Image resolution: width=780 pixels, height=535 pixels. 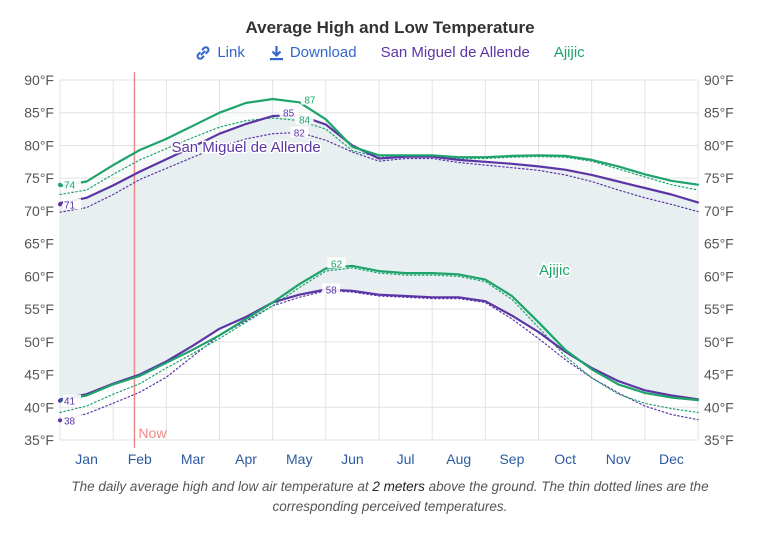 I want to click on y-tick-label-left: 80°F, so click(x=39, y=145).